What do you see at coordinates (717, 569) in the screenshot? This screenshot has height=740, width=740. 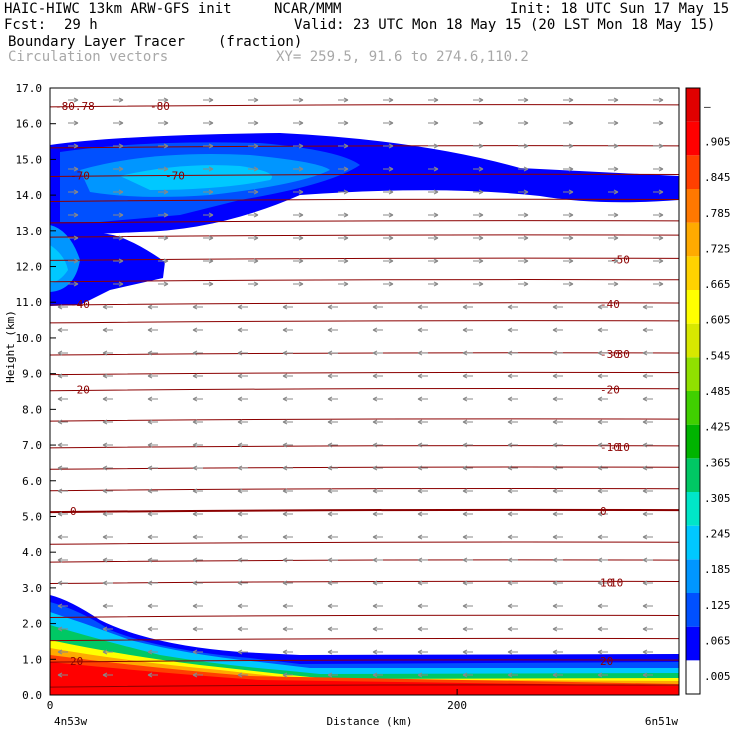 I see `colorbar-label: .185` at bounding box center [717, 569].